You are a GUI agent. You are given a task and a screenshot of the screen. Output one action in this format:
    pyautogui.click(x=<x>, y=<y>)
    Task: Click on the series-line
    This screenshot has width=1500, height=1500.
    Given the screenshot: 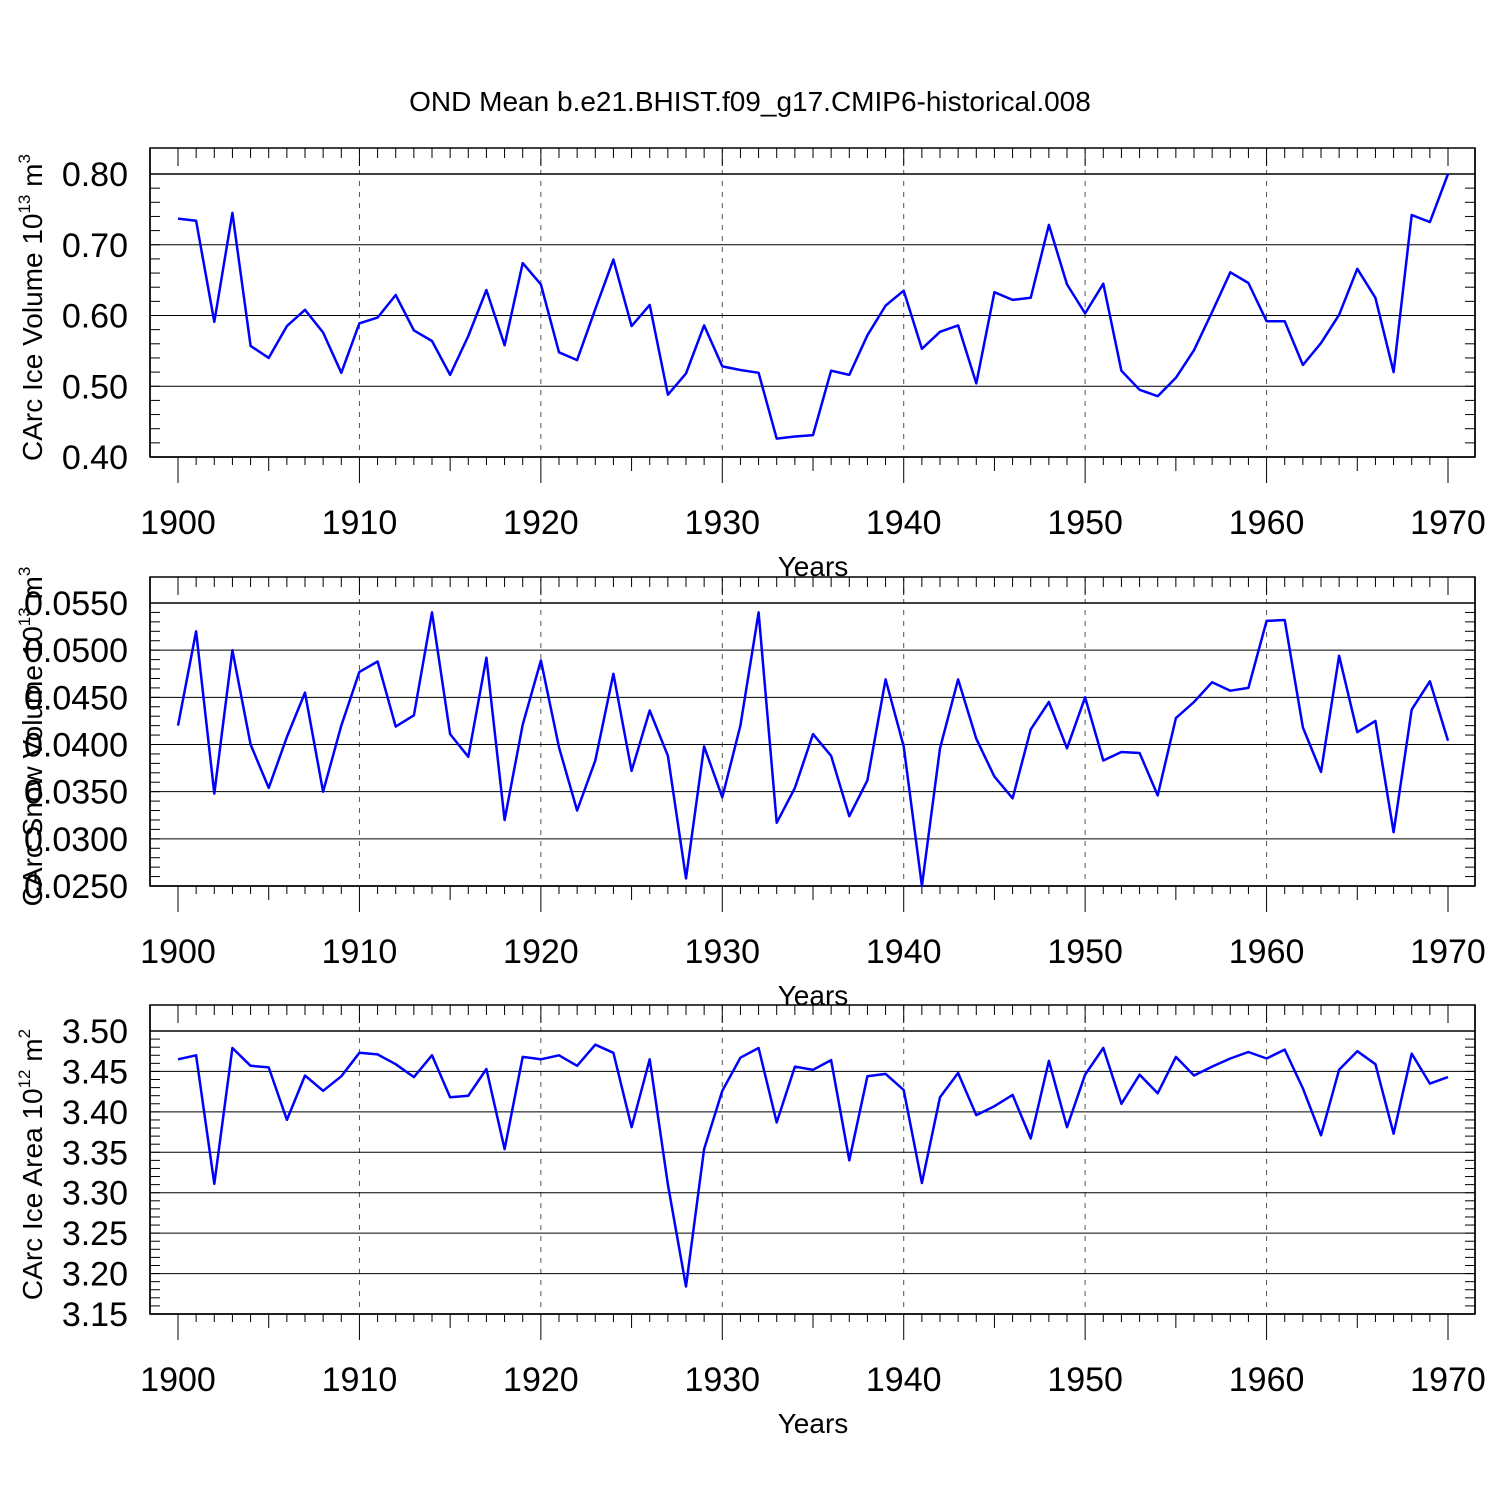 What is the action you would take?
    pyautogui.click(x=813, y=1165)
    